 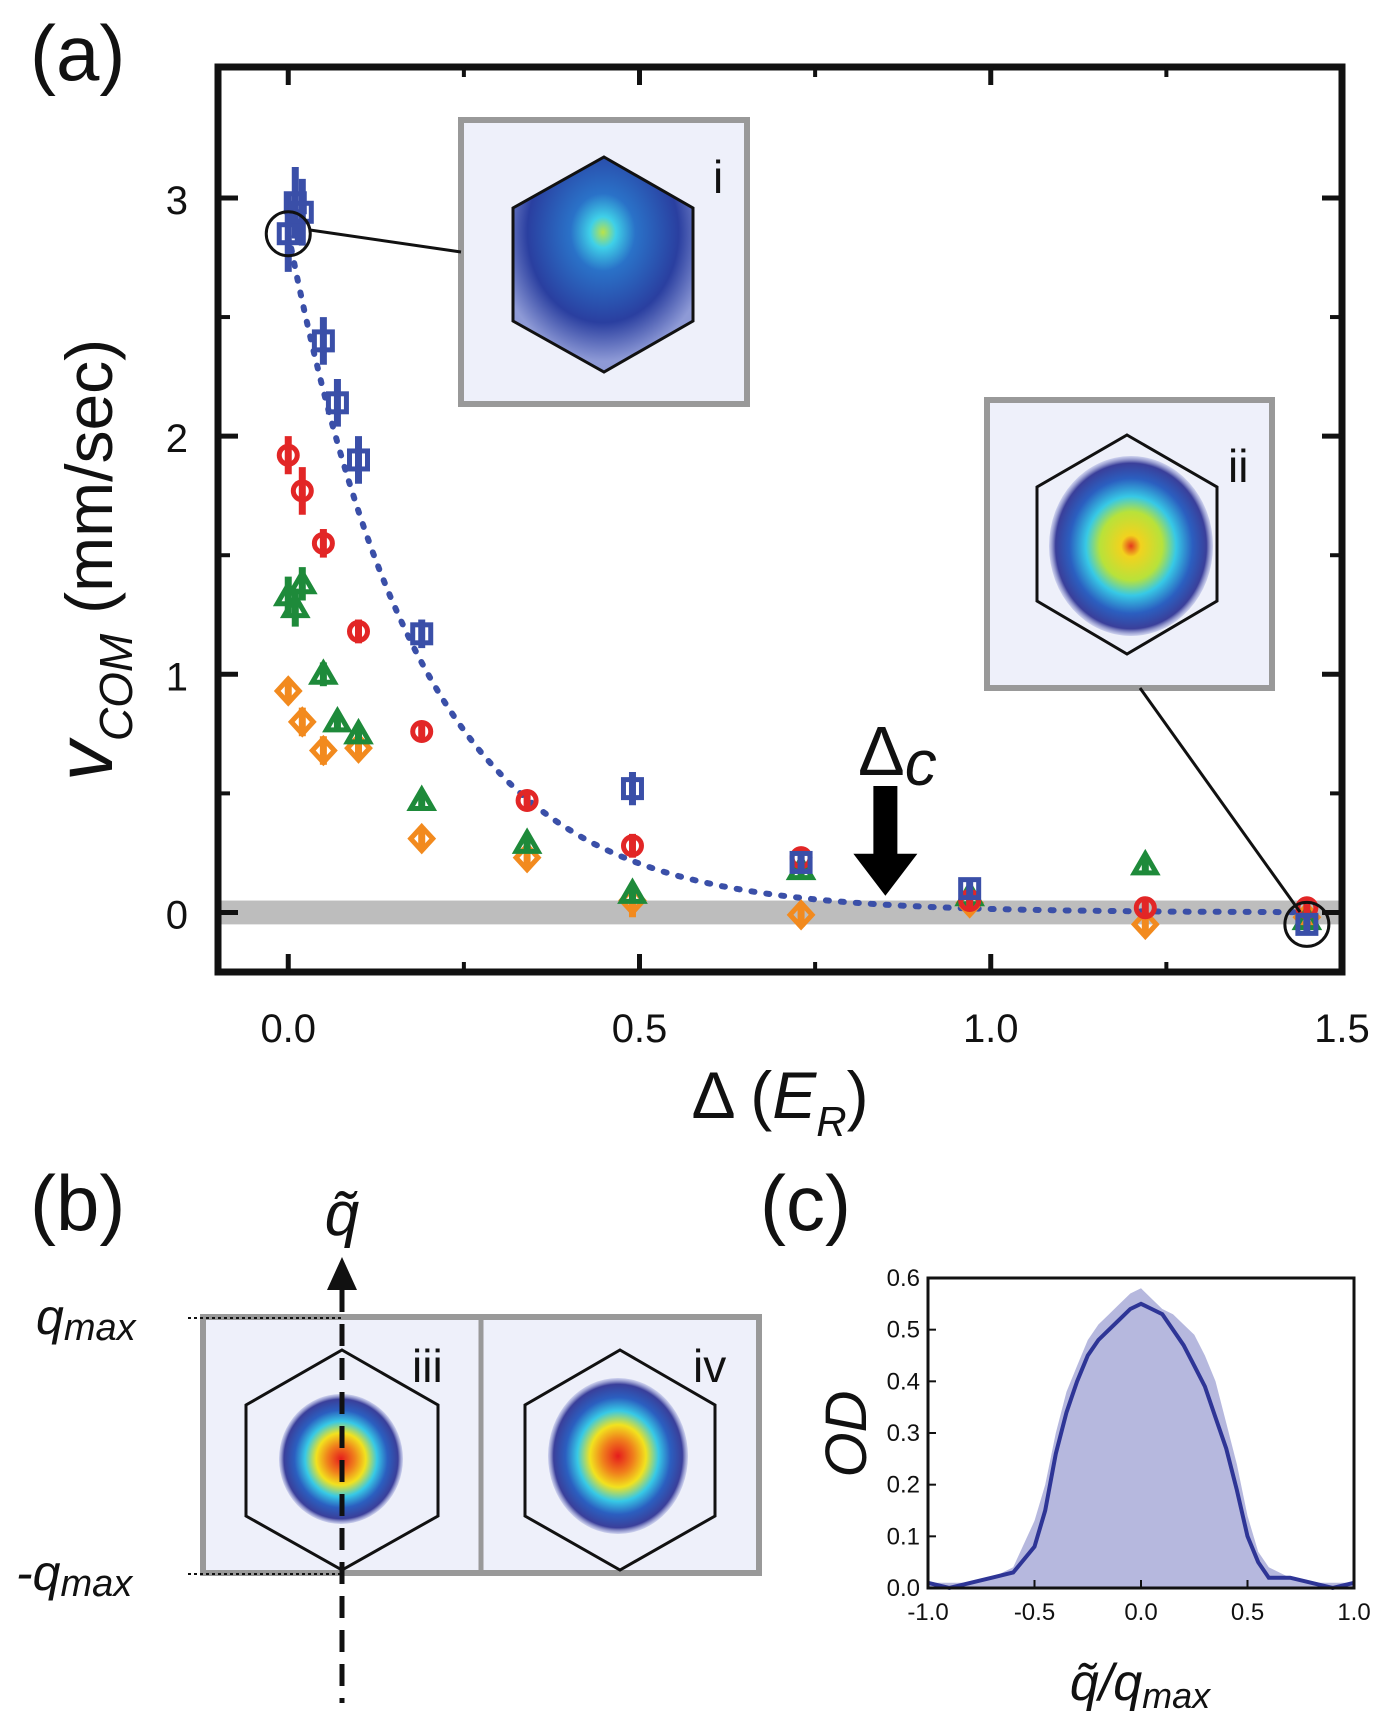 What do you see at coordinates (831, 1121) in the screenshot?
I see `x-axis-title-subscript: R` at bounding box center [831, 1121].